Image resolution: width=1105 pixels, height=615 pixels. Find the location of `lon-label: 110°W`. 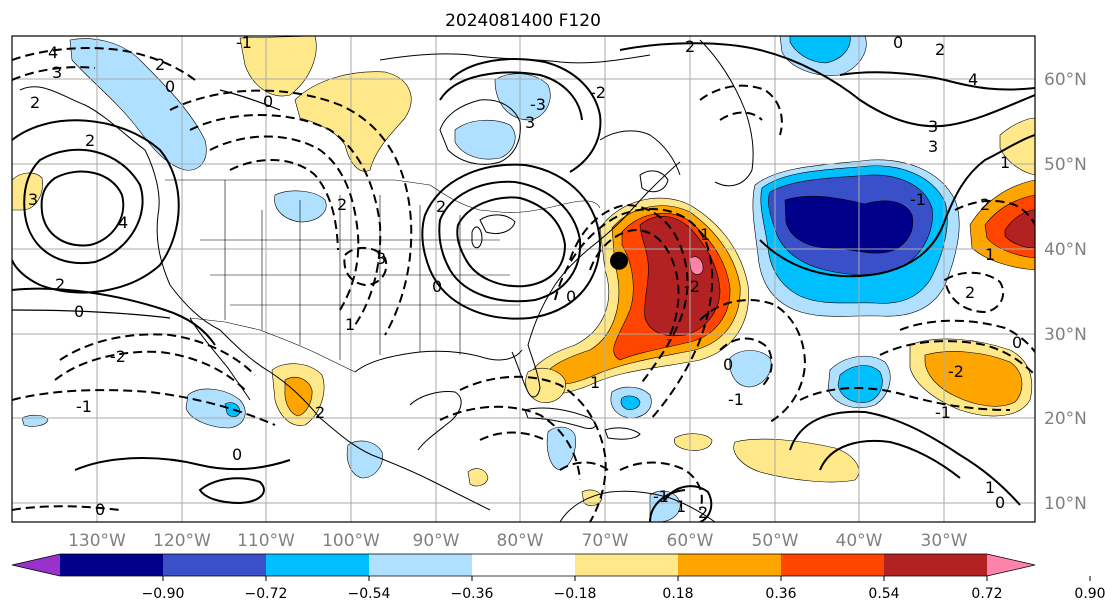

lon-label: 110°W is located at coordinates (266, 541).